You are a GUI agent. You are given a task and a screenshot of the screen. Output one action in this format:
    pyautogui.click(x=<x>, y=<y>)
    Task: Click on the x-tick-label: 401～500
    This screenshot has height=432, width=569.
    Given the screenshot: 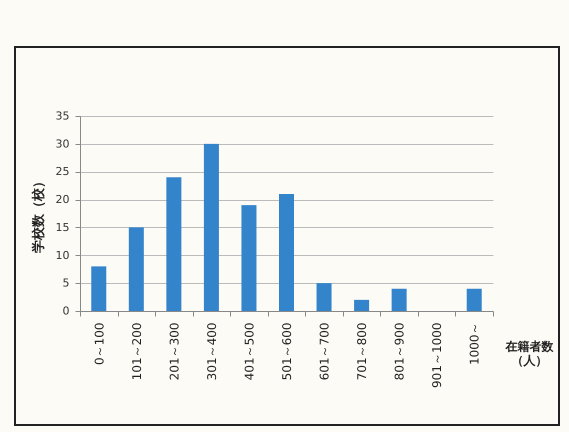 What is the action you would take?
    pyautogui.click(x=249, y=351)
    